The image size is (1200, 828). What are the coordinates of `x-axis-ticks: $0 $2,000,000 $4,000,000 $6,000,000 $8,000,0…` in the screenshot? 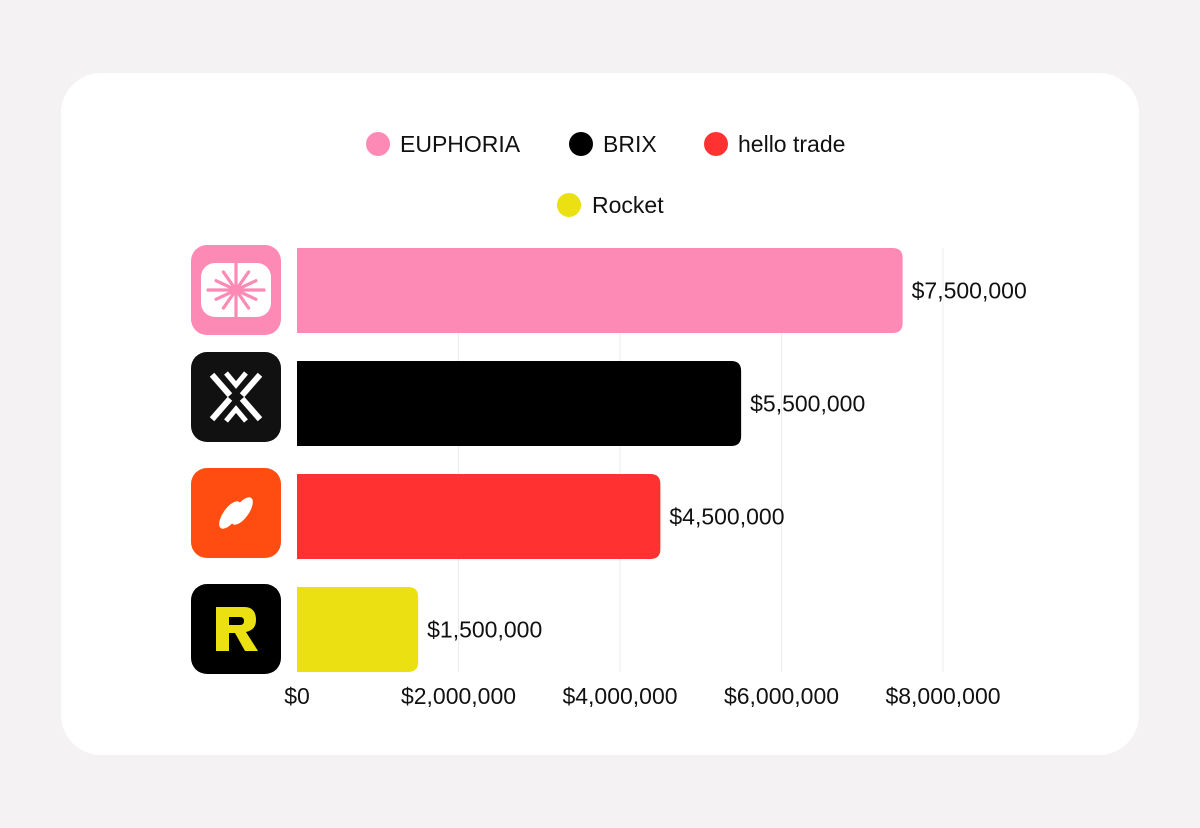 It's located at (642, 696).